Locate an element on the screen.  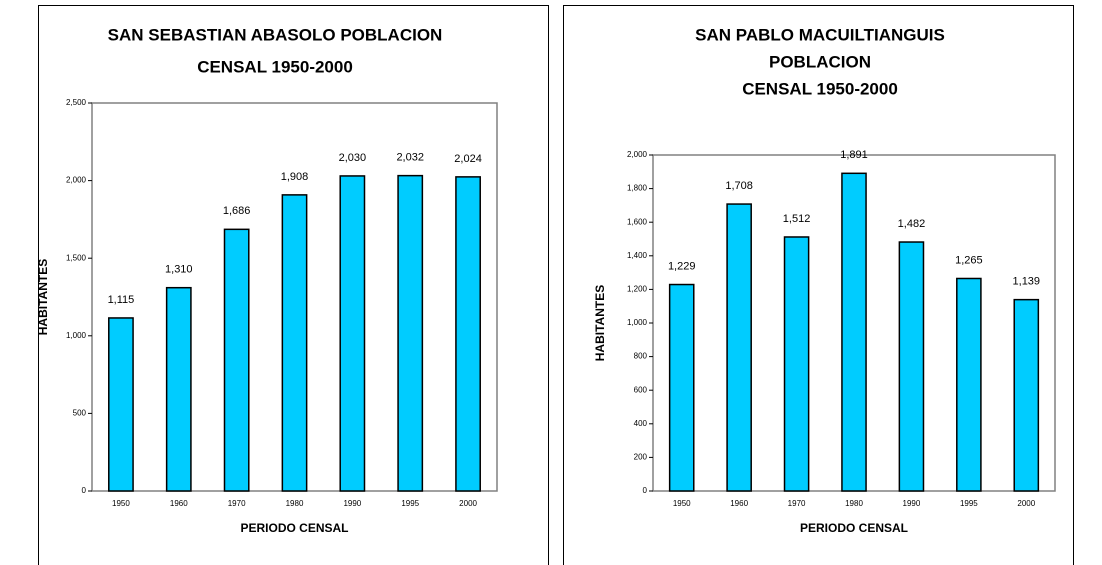
y-tick-label: 500 is located at coordinates (80, 413).